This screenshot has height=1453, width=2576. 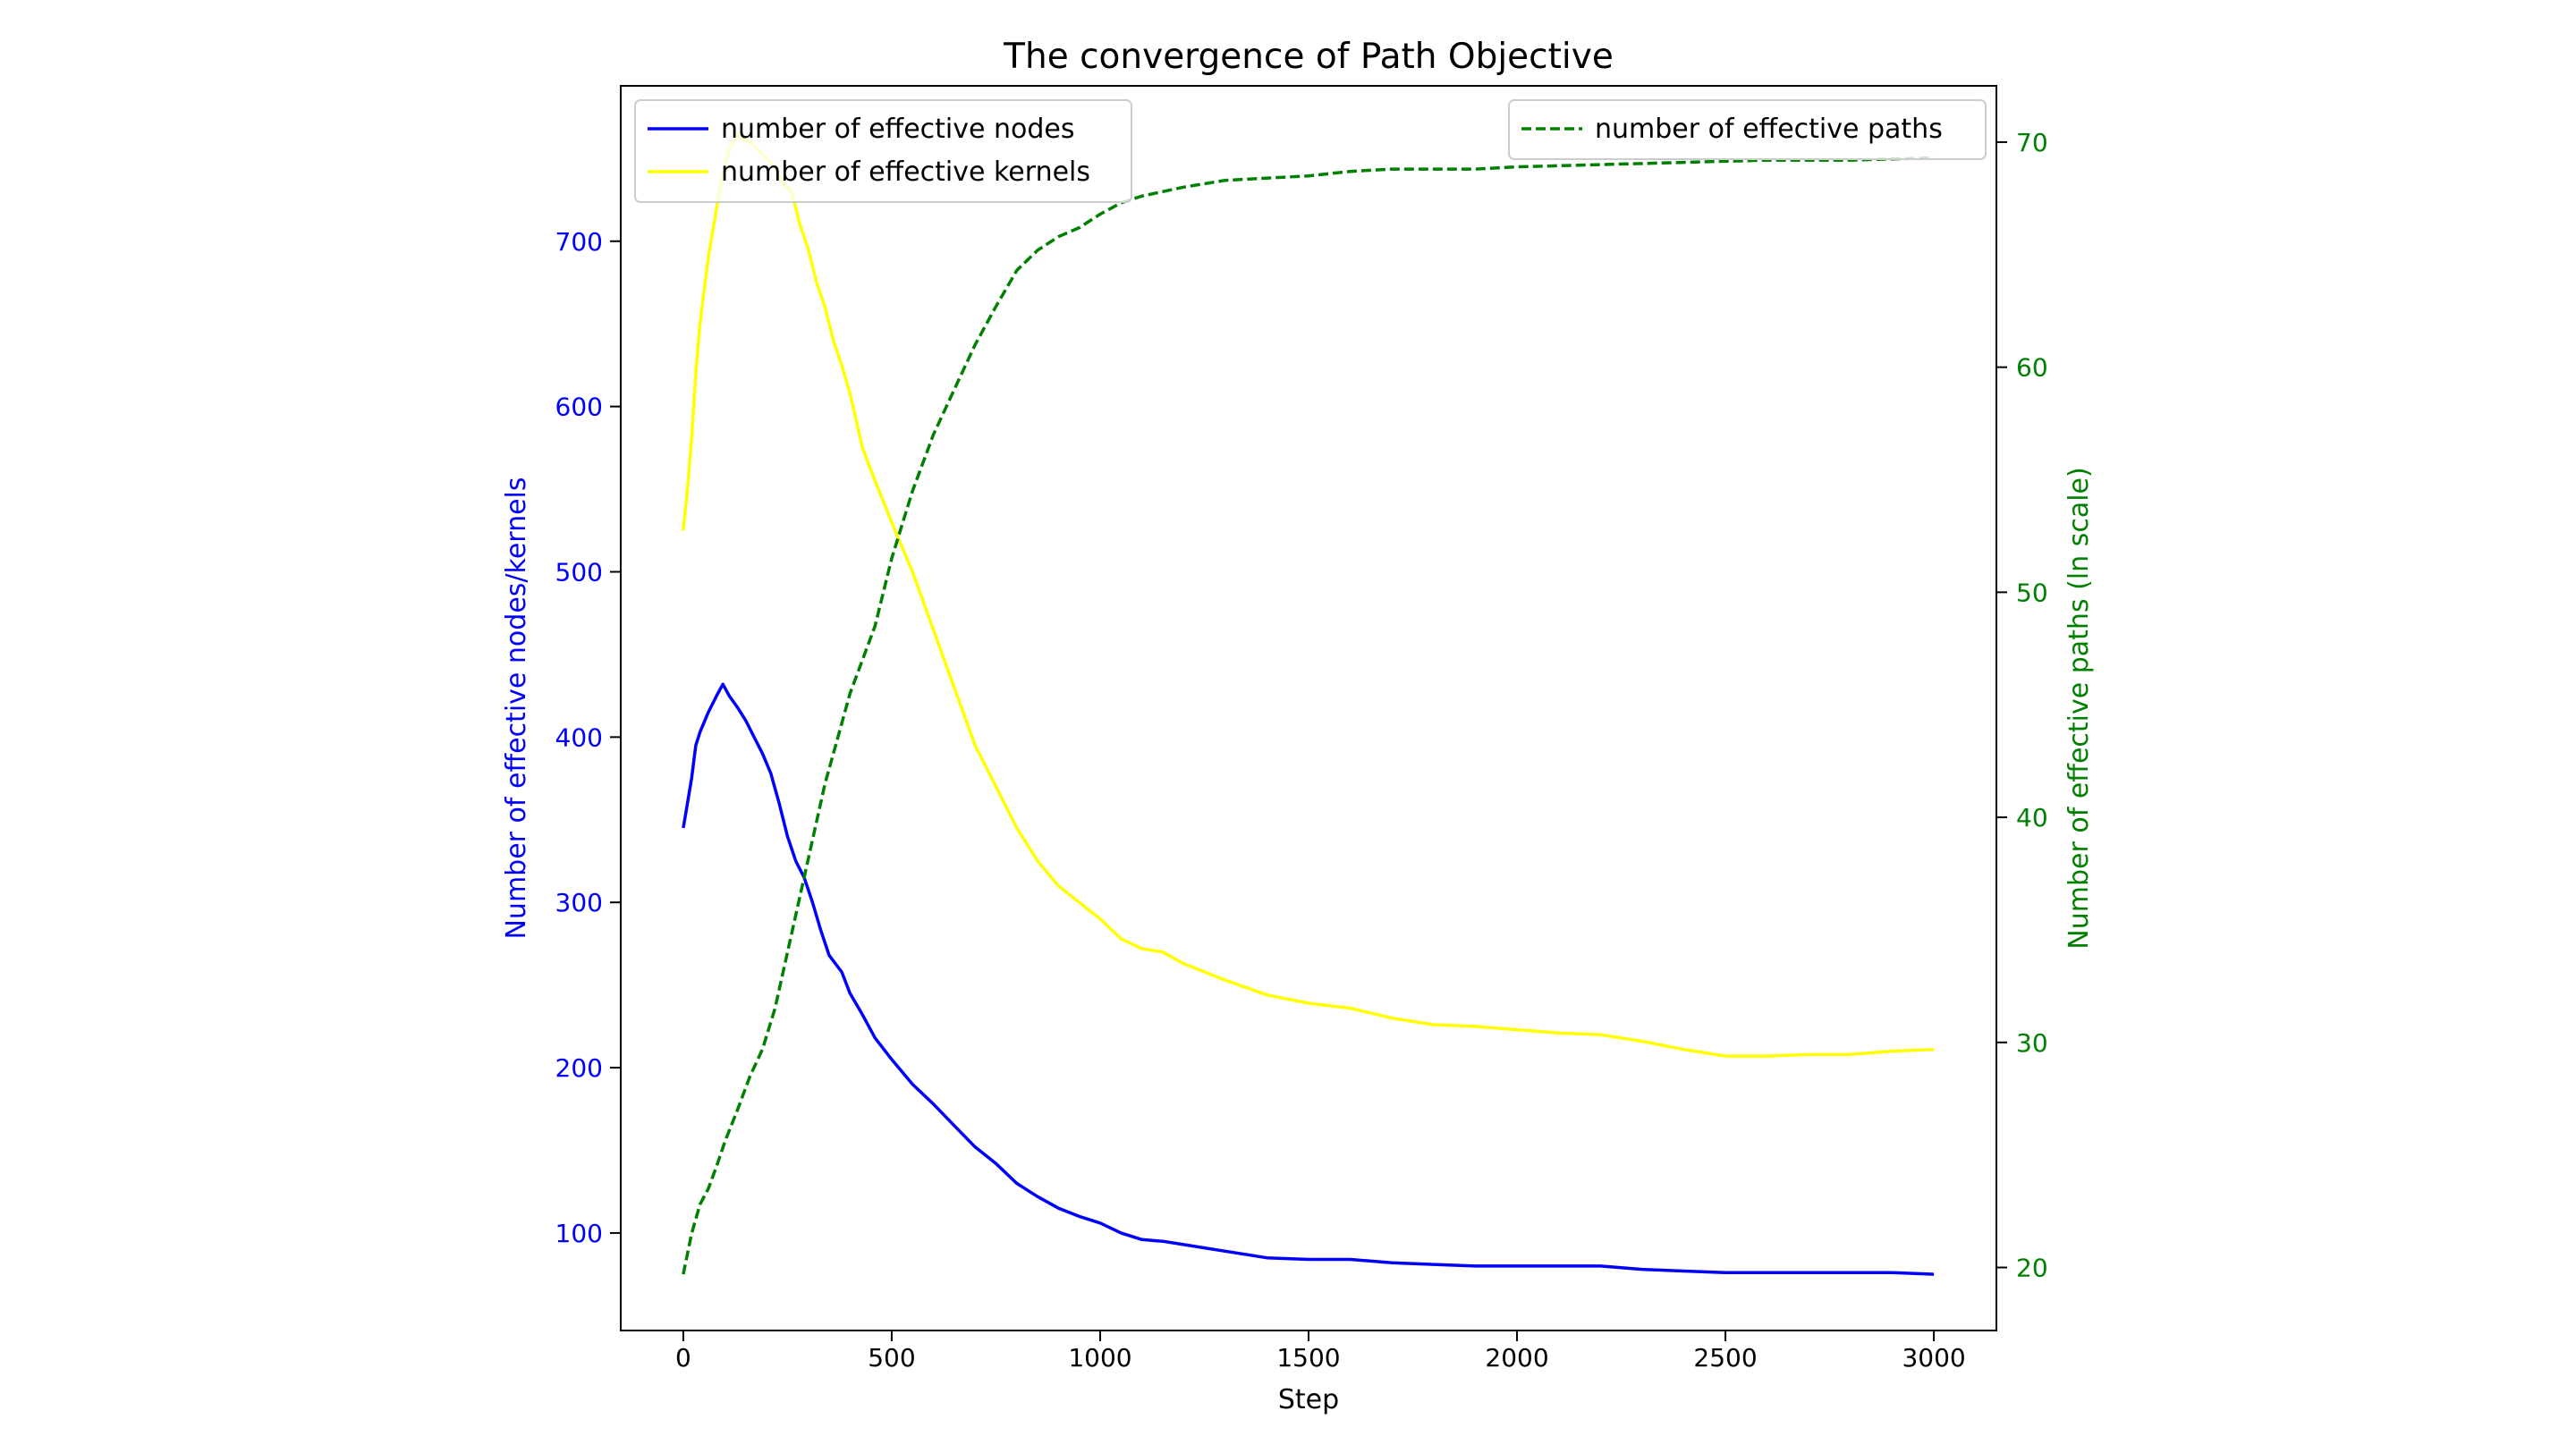 I want to click on y-left-tick-label: 500, so click(x=579, y=572).